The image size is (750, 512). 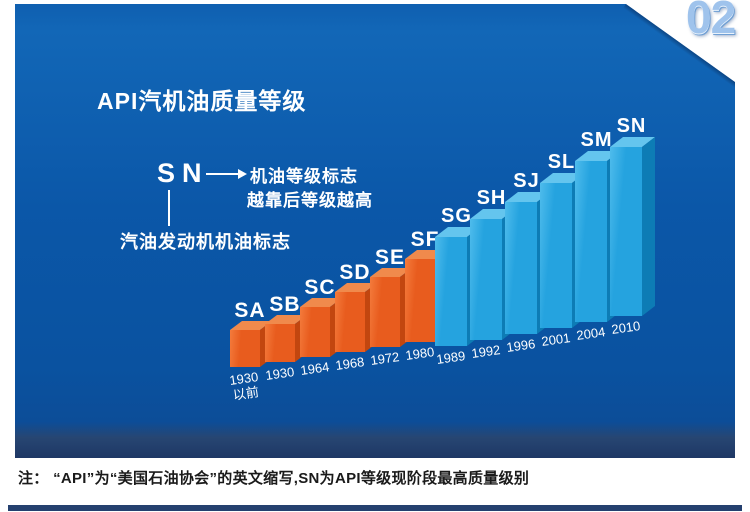 What do you see at coordinates (250, 310) in the screenshot?
I see `bar-grade-label-SA: SA` at bounding box center [250, 310].